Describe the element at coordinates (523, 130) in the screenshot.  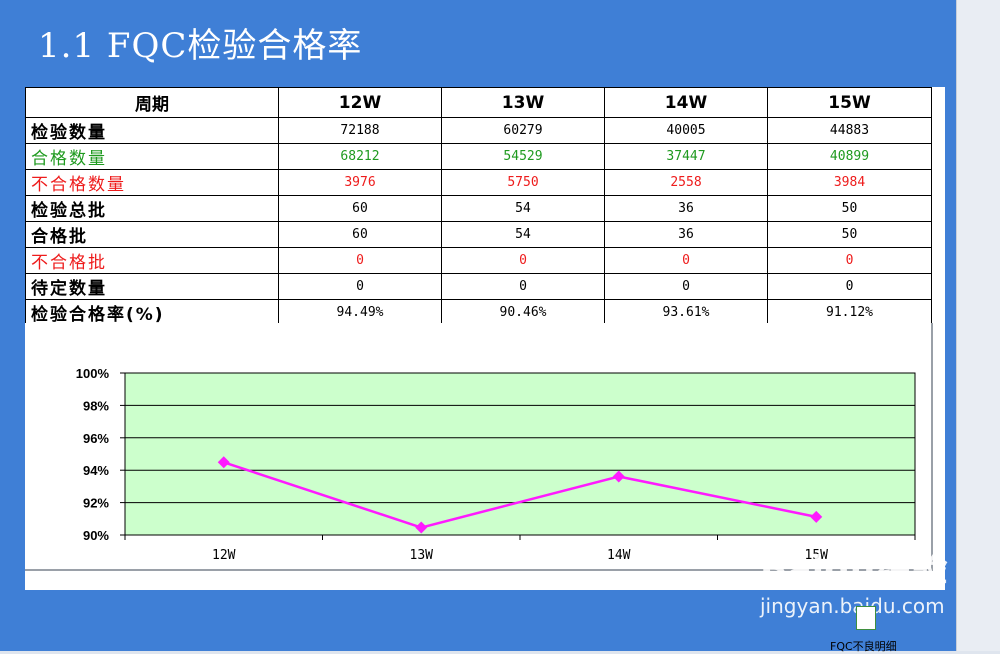
I see `table-cell: 60279` at that location.